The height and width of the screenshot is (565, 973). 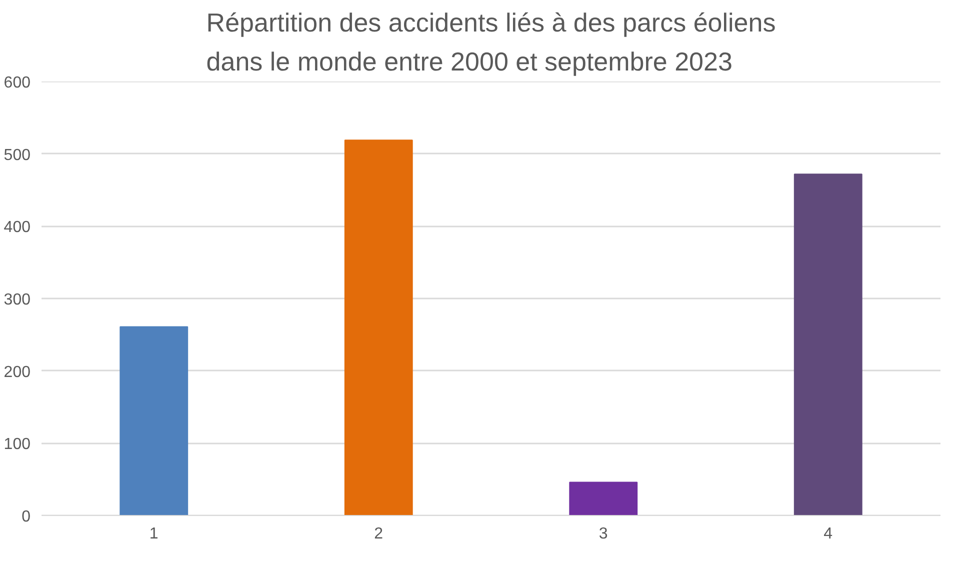 What do you see at coordinates (17, 372) in the screenshot?
I see `y-tick-label: 200` at bounding box center [17, 372].